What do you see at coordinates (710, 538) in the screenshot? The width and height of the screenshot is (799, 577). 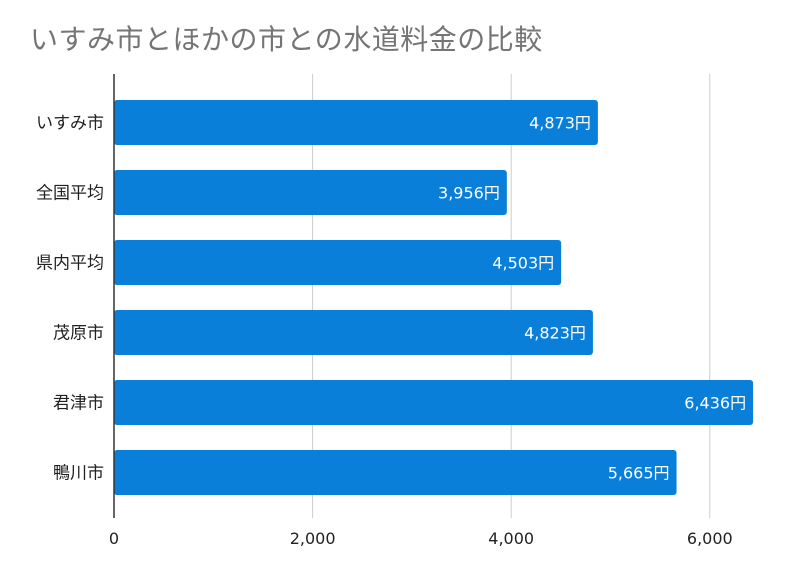 I see `x-tick-label: 6,000` at bounding box center [710, 538].